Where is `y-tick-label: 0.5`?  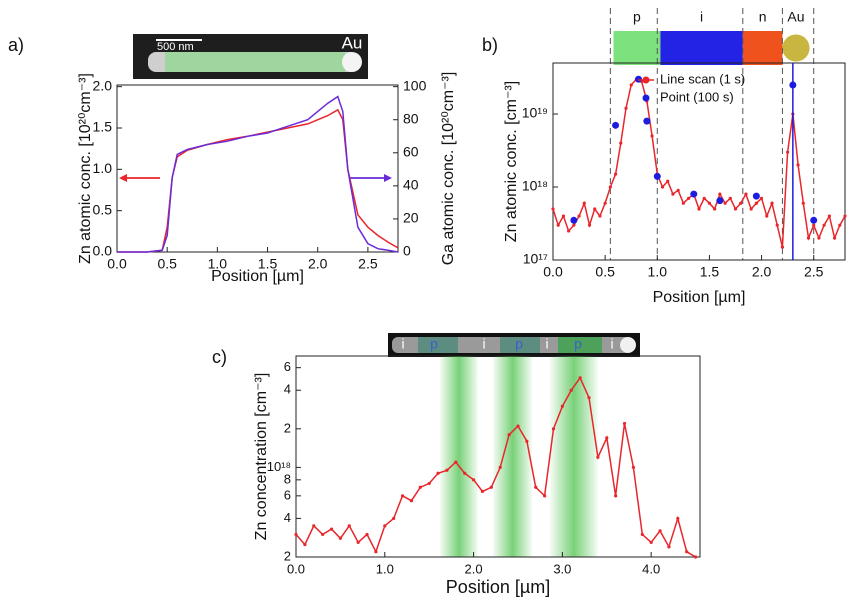 y-tick-label: 0.5 is located at coordinates (103, 209).